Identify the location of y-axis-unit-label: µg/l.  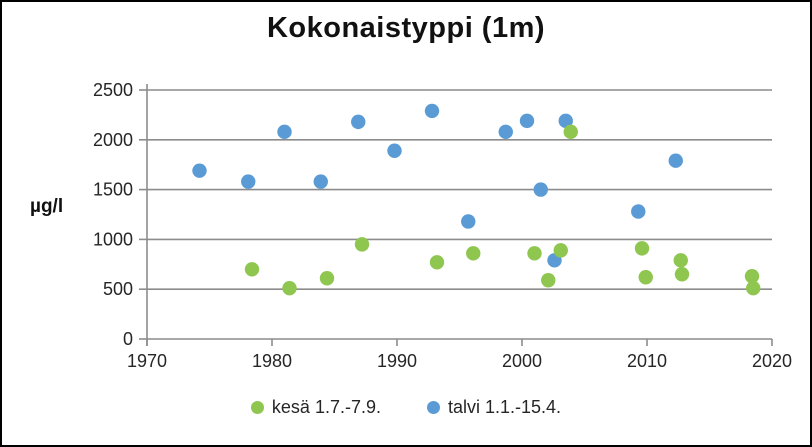
(47, 206).